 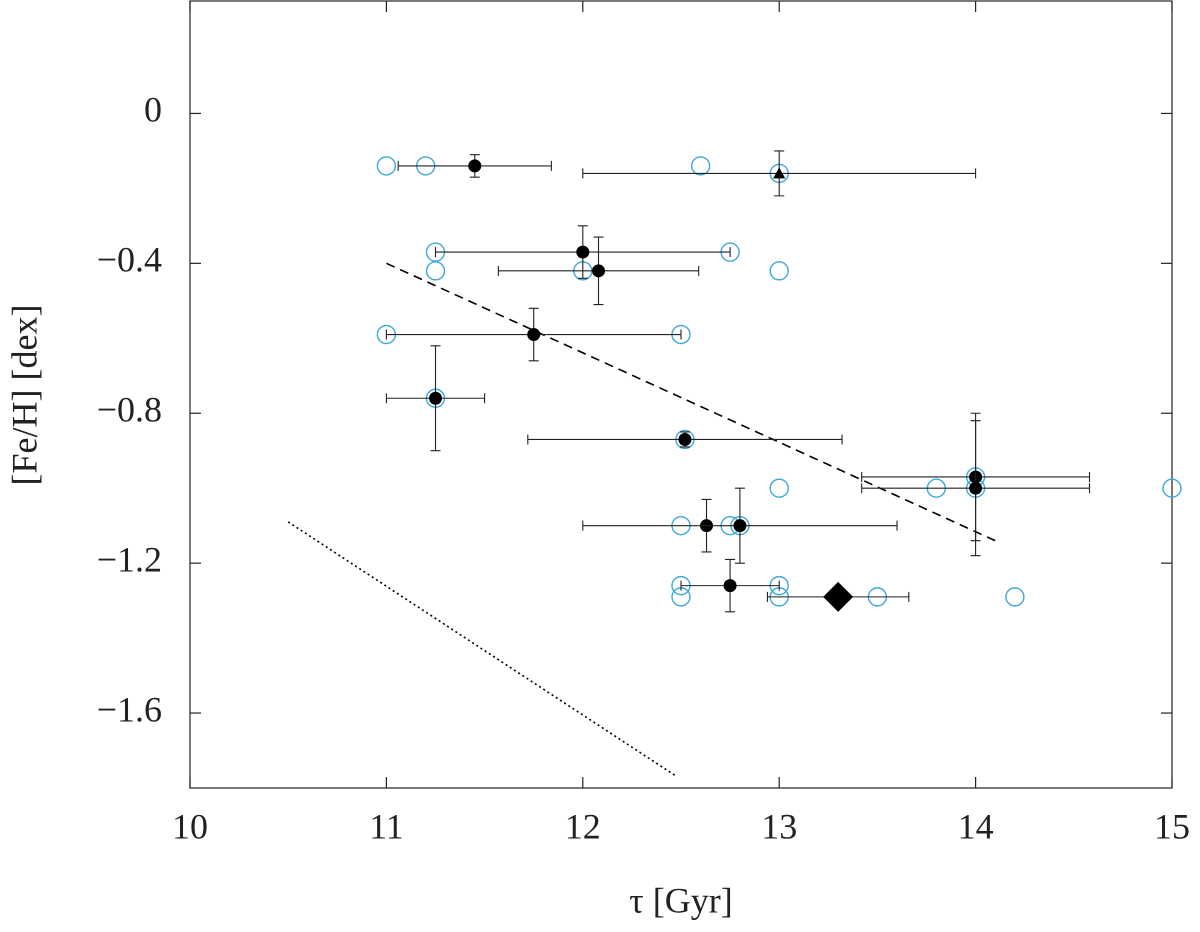 I want to click on y-tick-label: 0, so click(x=153, y=110).